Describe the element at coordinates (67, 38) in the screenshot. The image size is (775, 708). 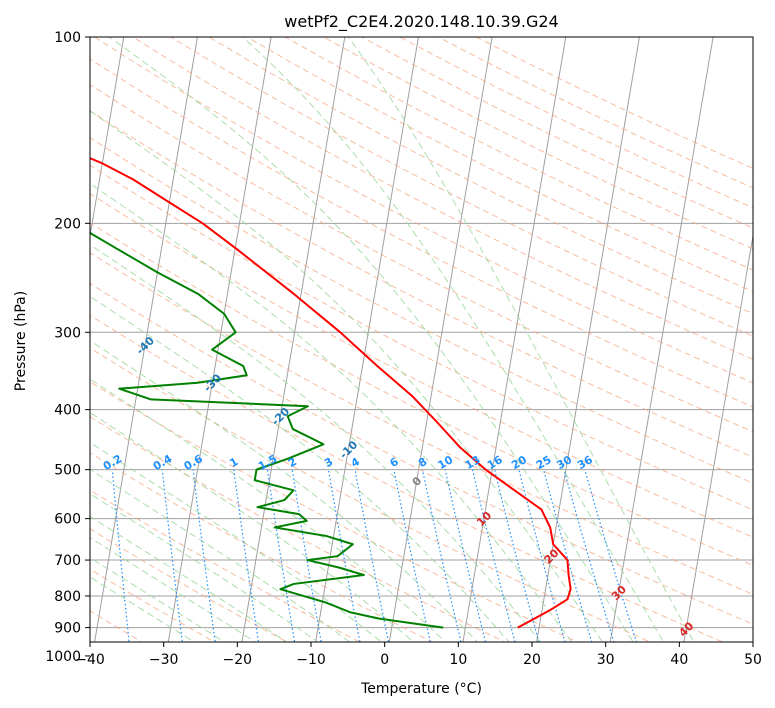
I see `y-tick-label: 100` at that location.